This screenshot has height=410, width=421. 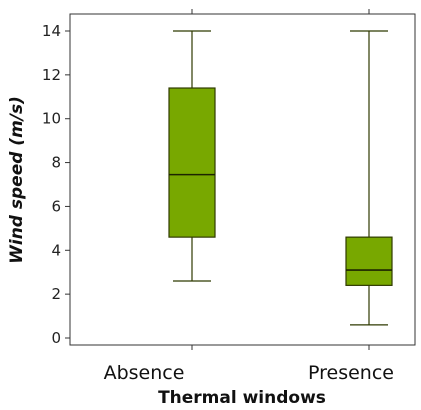 I want to click on box-absence, so click(x=192, y=156).